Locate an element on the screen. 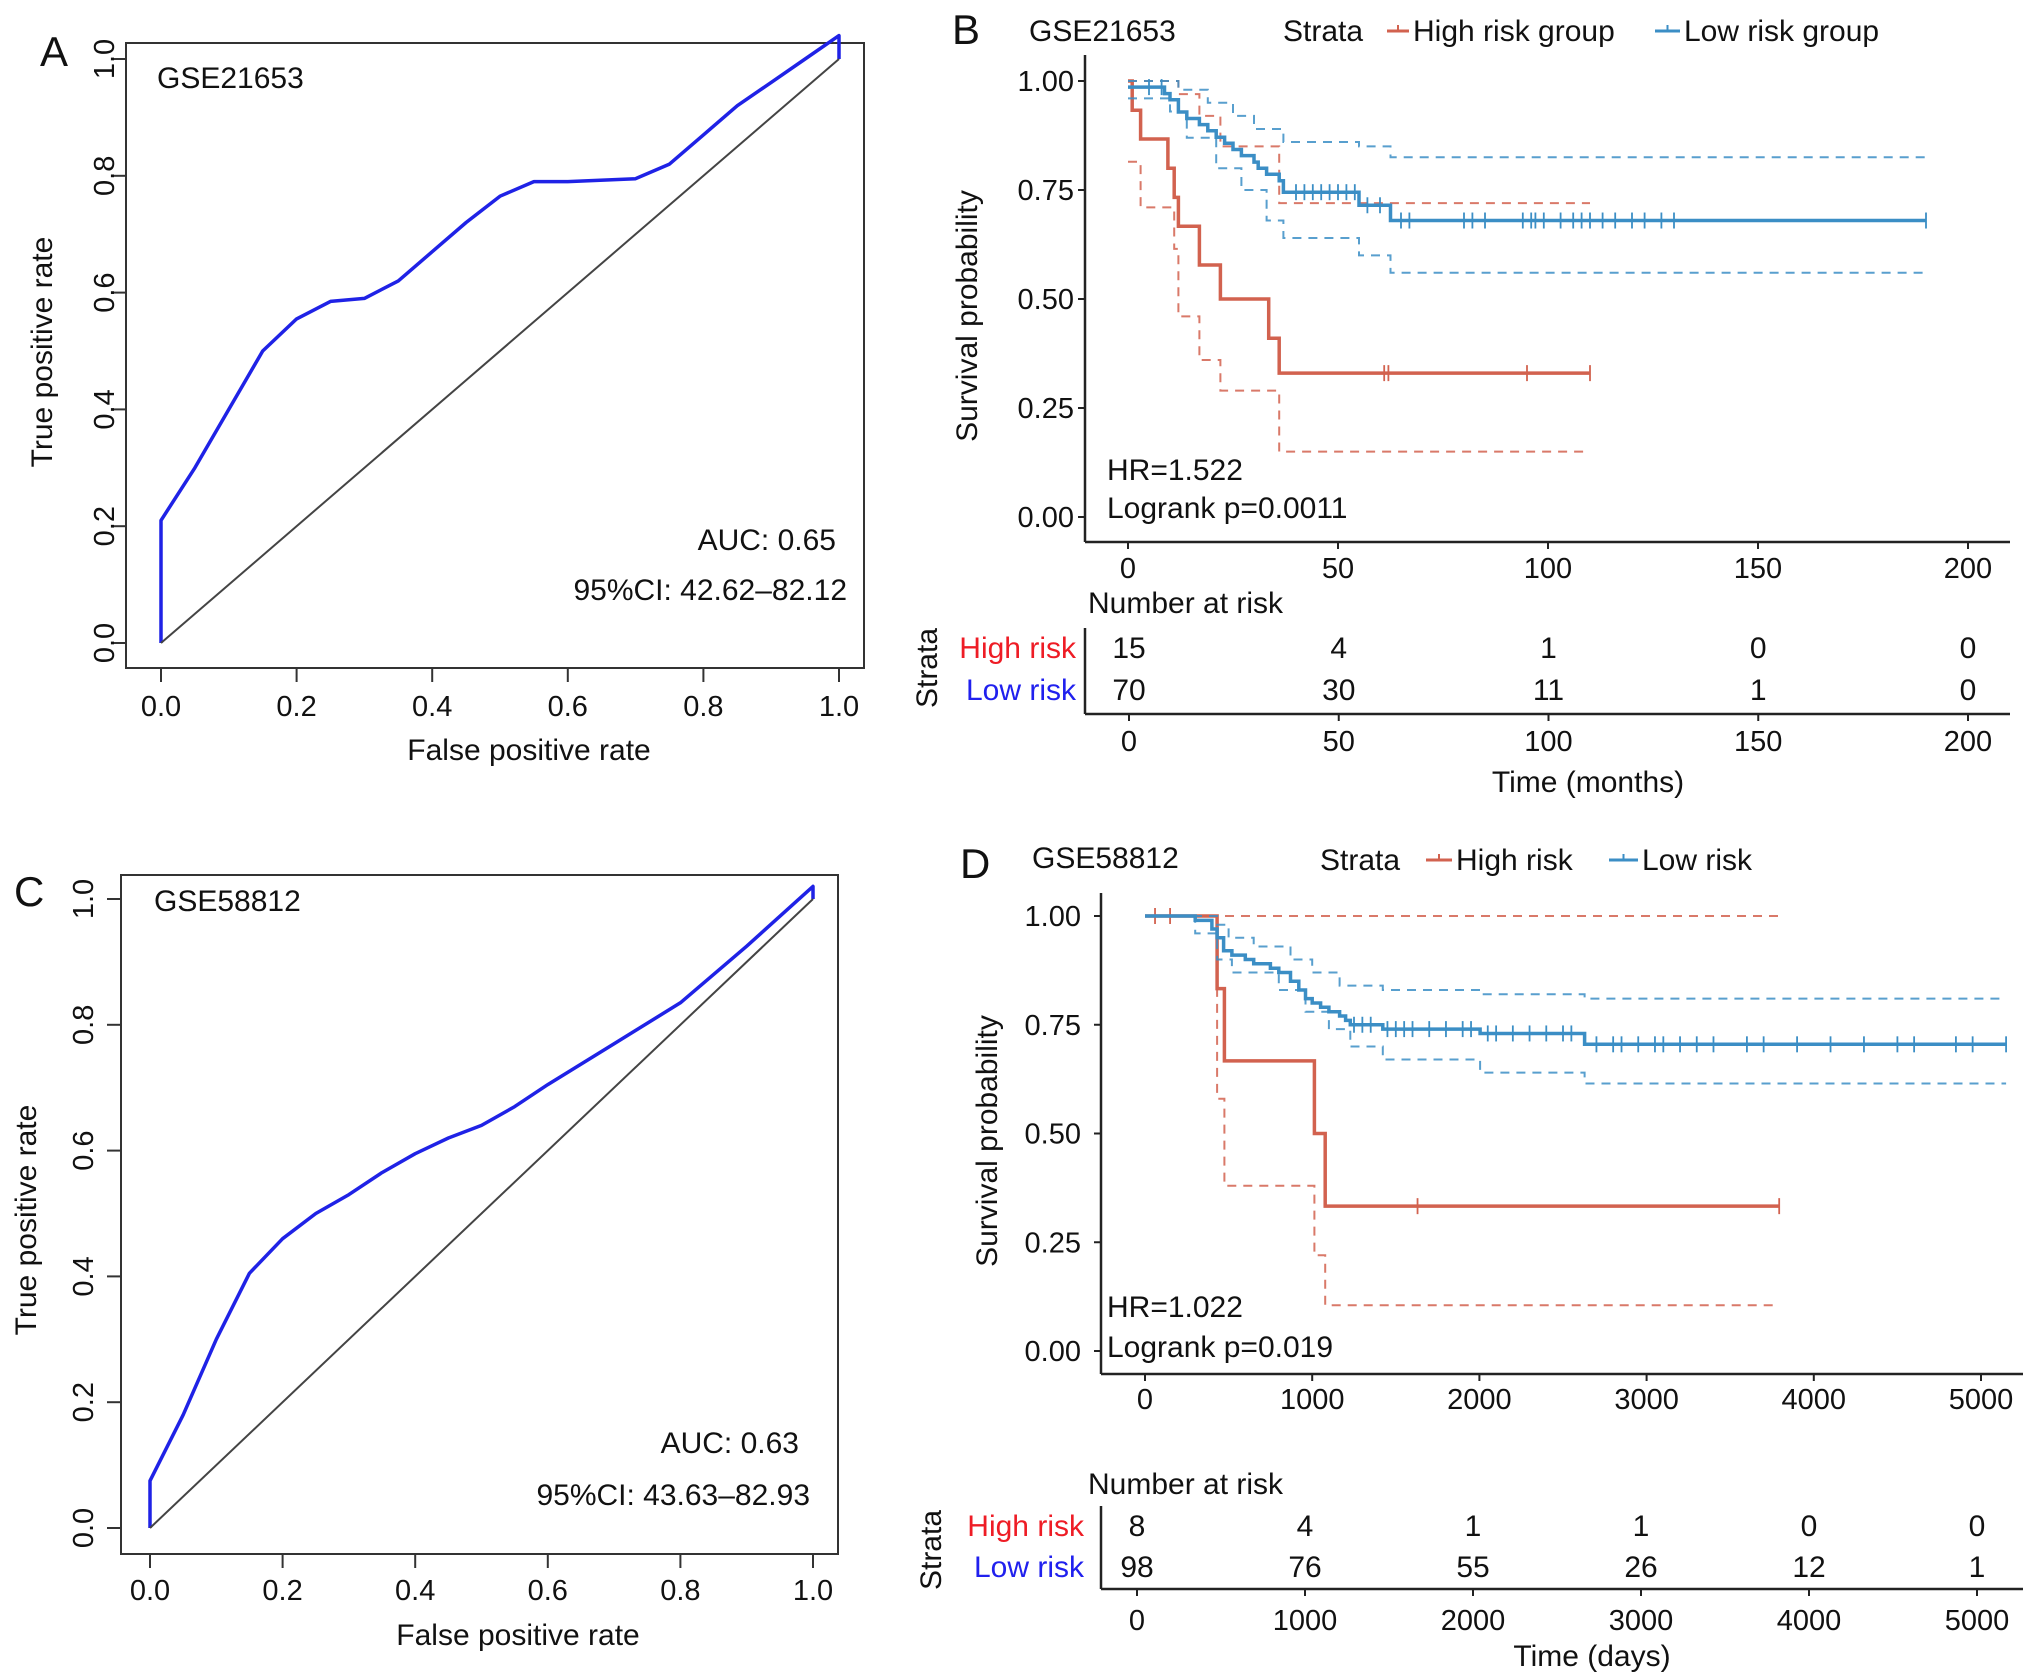  risk-table-time-label: 4000 is located at coordinates (1809, 1621).